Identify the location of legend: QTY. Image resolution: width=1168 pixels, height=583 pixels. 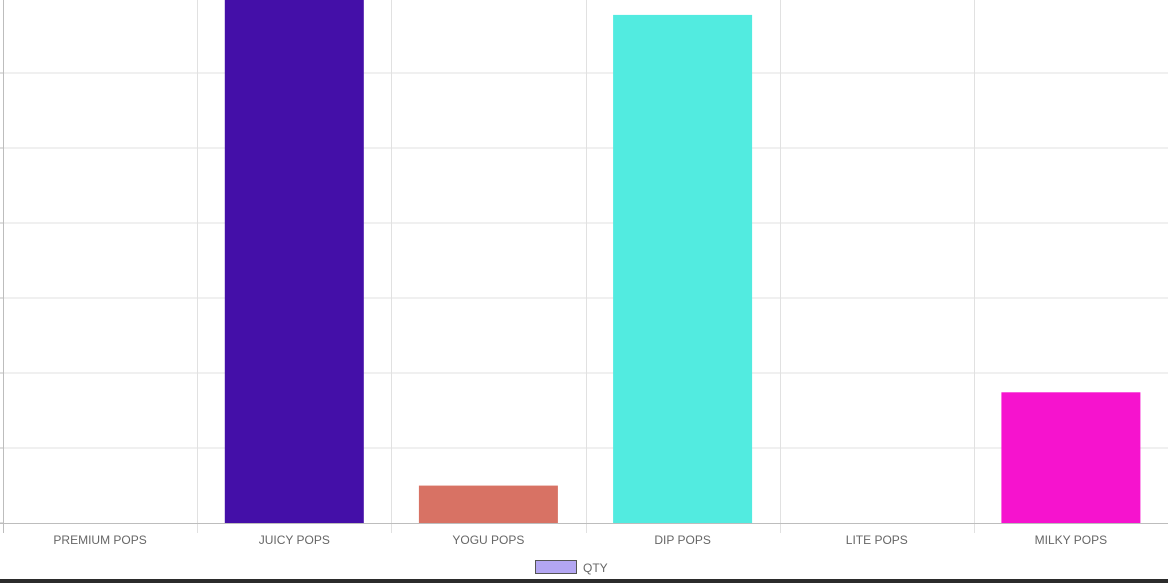
(571, 568).